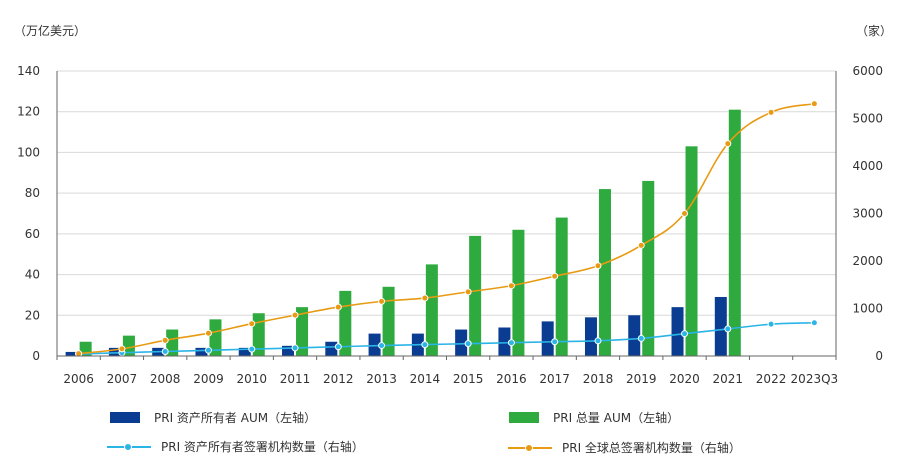  I want to click on legend-swatch-total-aum, so click(524, 417).